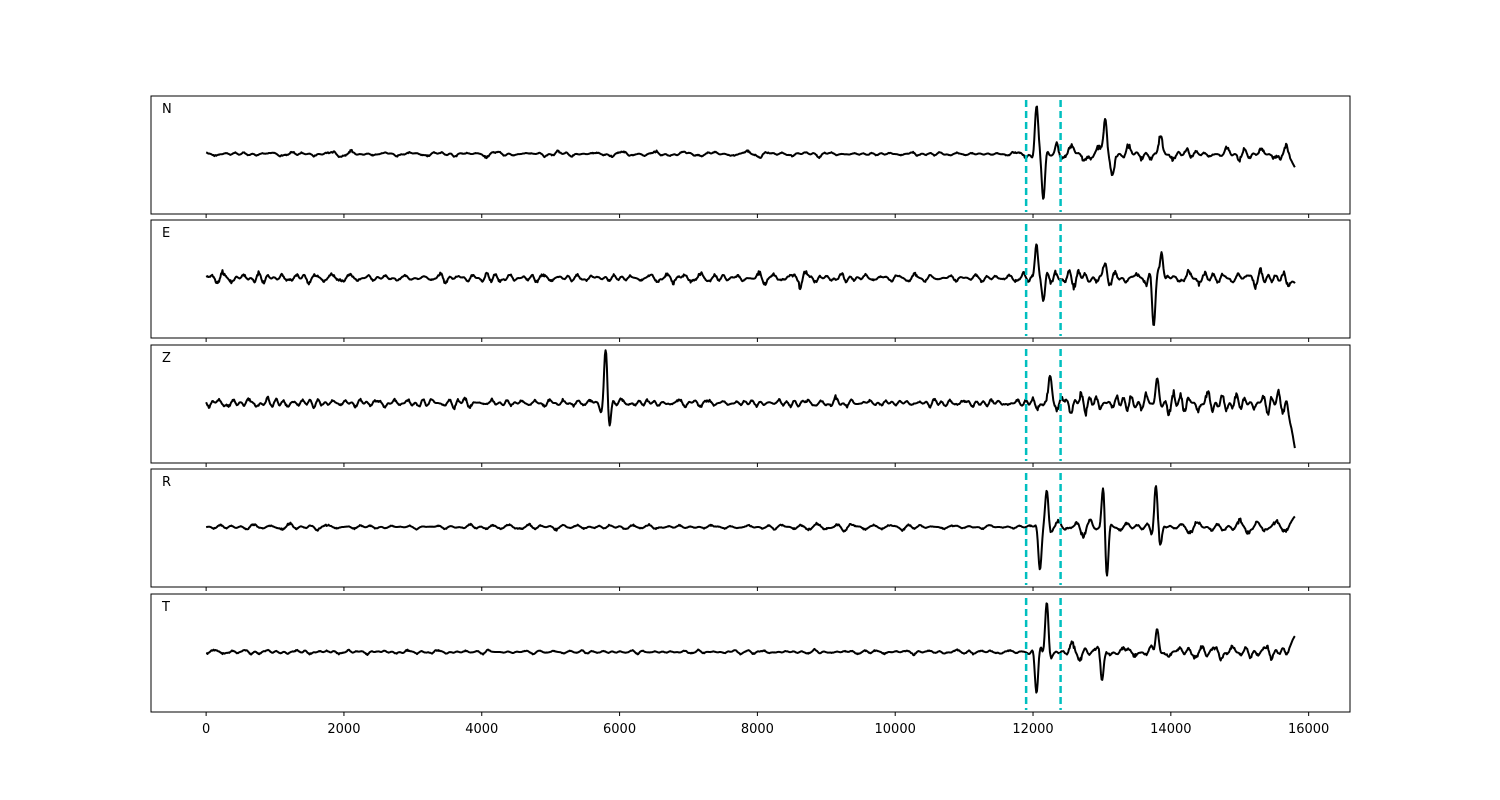 Image resolution: width=1500 pixels, height=800 pixels. Describe the element at coordinates (343, 729) in the screenshot. I see `x-tick-label: 2000` at that location.